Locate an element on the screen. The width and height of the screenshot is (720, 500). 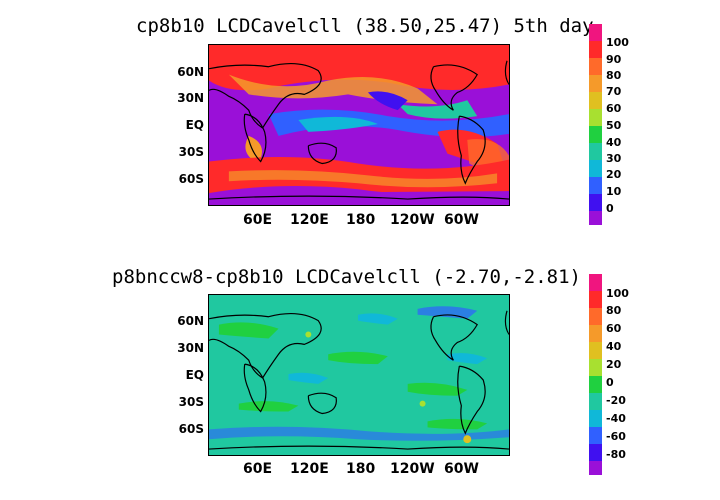
panel-1-cb-label: 100 is located at coordinates (617, 42).